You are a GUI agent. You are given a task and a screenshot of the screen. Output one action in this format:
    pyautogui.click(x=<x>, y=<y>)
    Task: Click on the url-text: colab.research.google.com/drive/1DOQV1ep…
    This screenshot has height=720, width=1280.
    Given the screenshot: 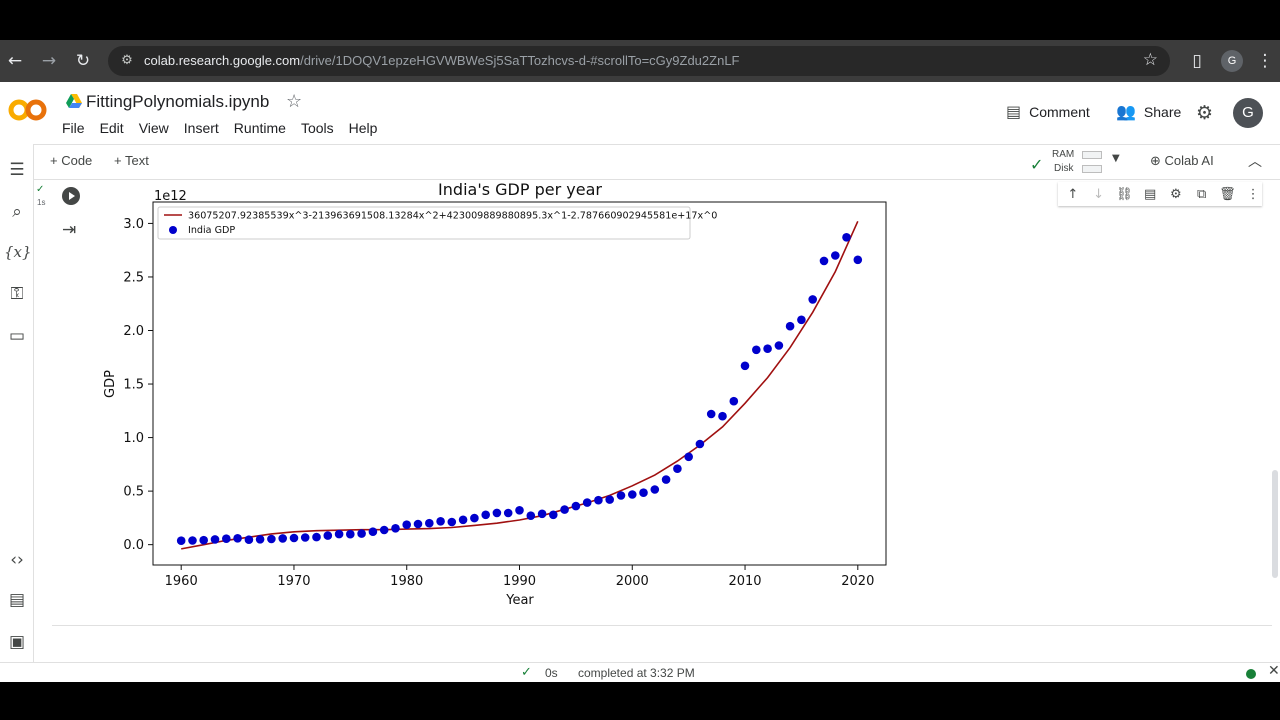 What is the action you would take?
    pyautogui.click(x=442, y=60)
    